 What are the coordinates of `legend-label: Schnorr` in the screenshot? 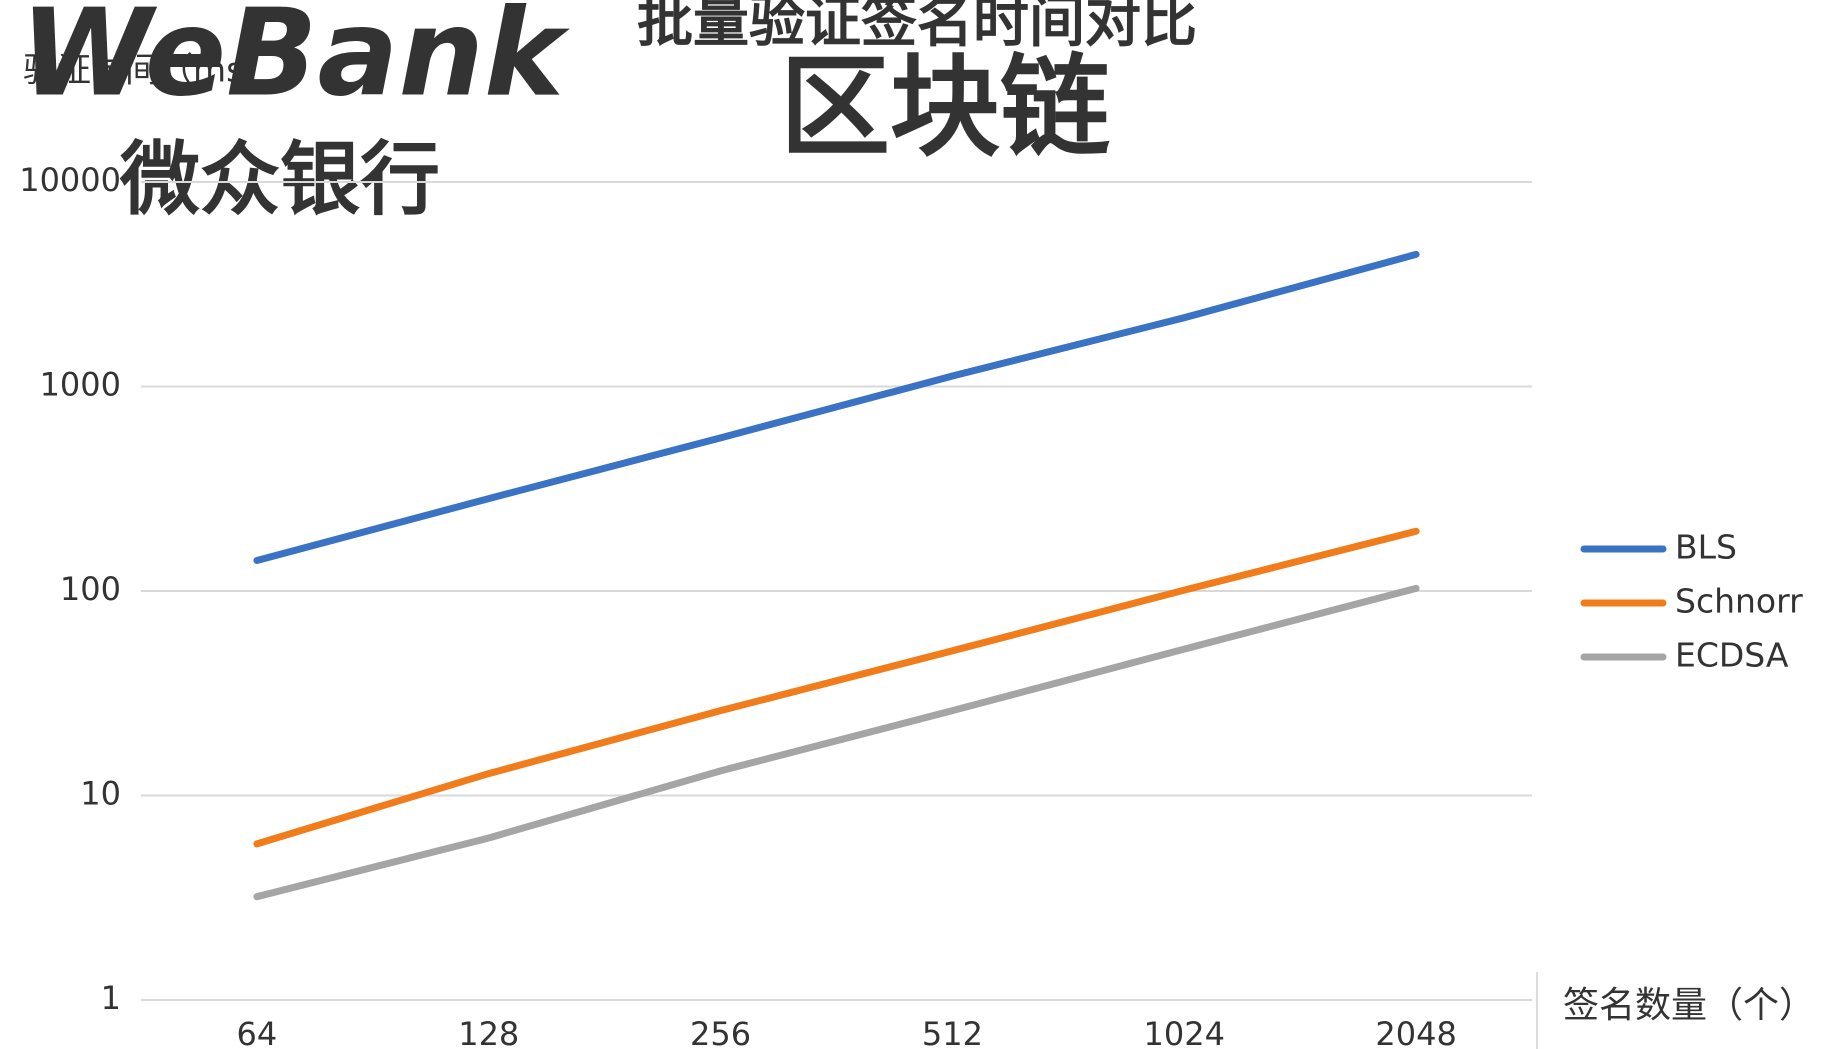 It's located at (1739, 601).